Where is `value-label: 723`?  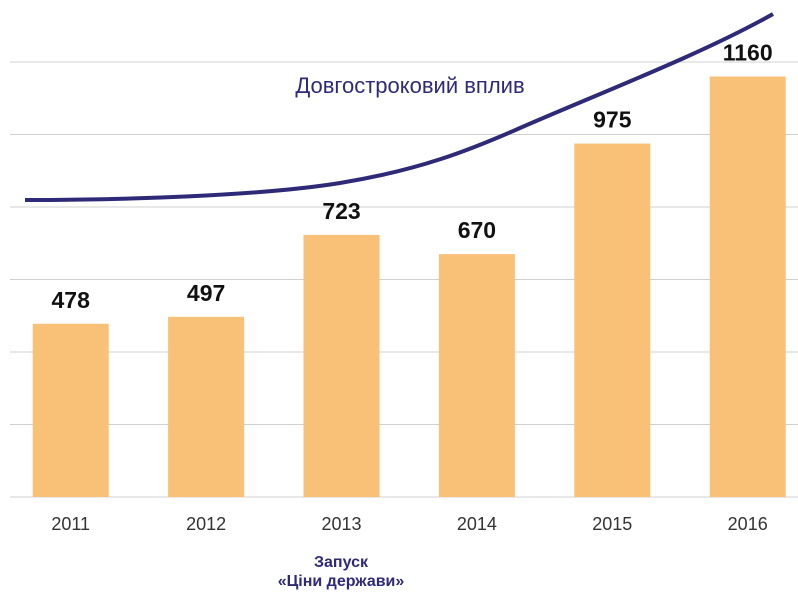 value-label: 723 is located at coordinates (341, 211).